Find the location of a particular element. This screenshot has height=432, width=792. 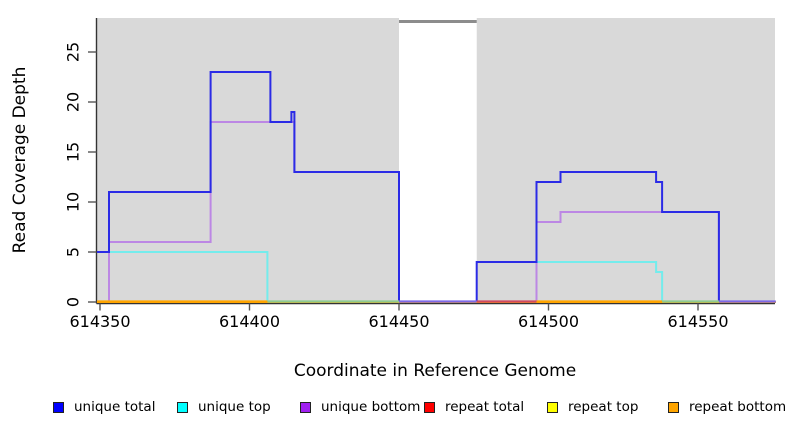

masked-region is located at coordinates (438, 160).